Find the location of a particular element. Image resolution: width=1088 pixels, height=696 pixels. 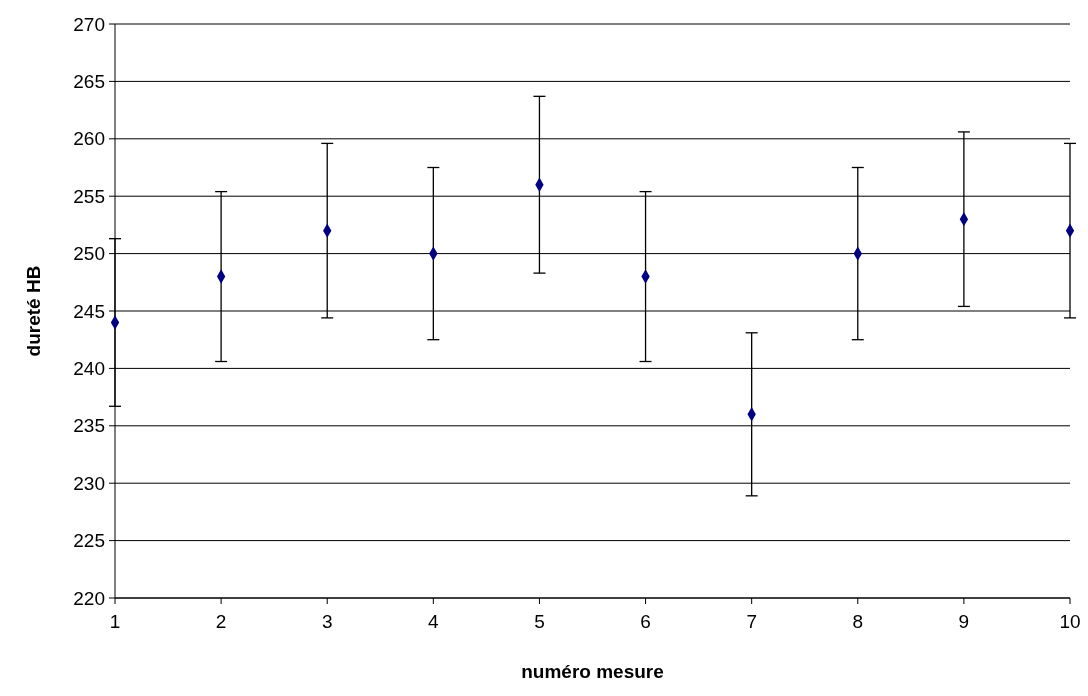

y-tick-label: 240 is located at coordinates (89, 369).